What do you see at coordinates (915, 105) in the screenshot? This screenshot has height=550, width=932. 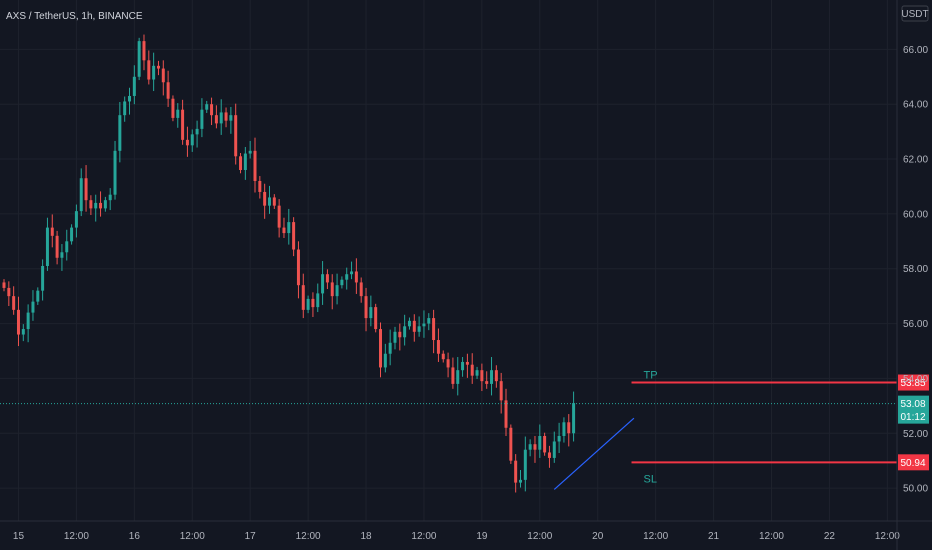 I see `y-tick-label: 64.00` at bounding box center [915, 105].